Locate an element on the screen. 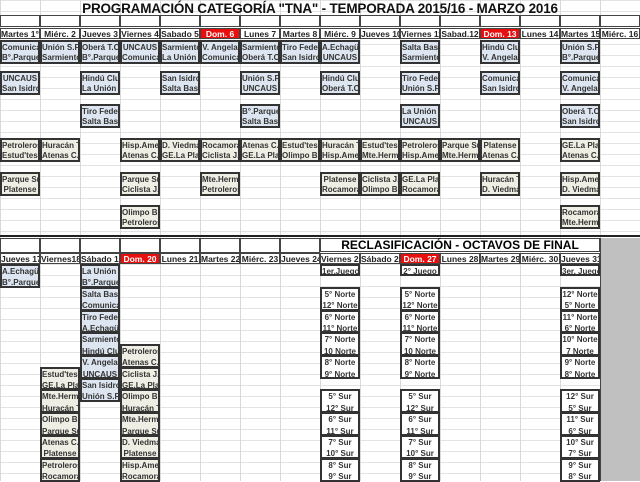 The width and height of the screenshot is (640, 482). day-header: Jueves 10 is located at coordinates (380, 33).